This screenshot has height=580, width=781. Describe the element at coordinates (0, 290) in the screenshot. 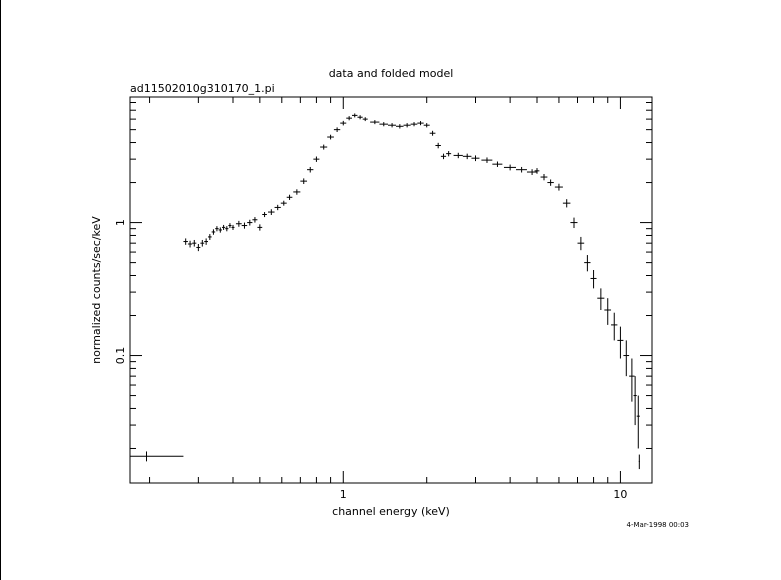

I see `window-left-edge` at that location.